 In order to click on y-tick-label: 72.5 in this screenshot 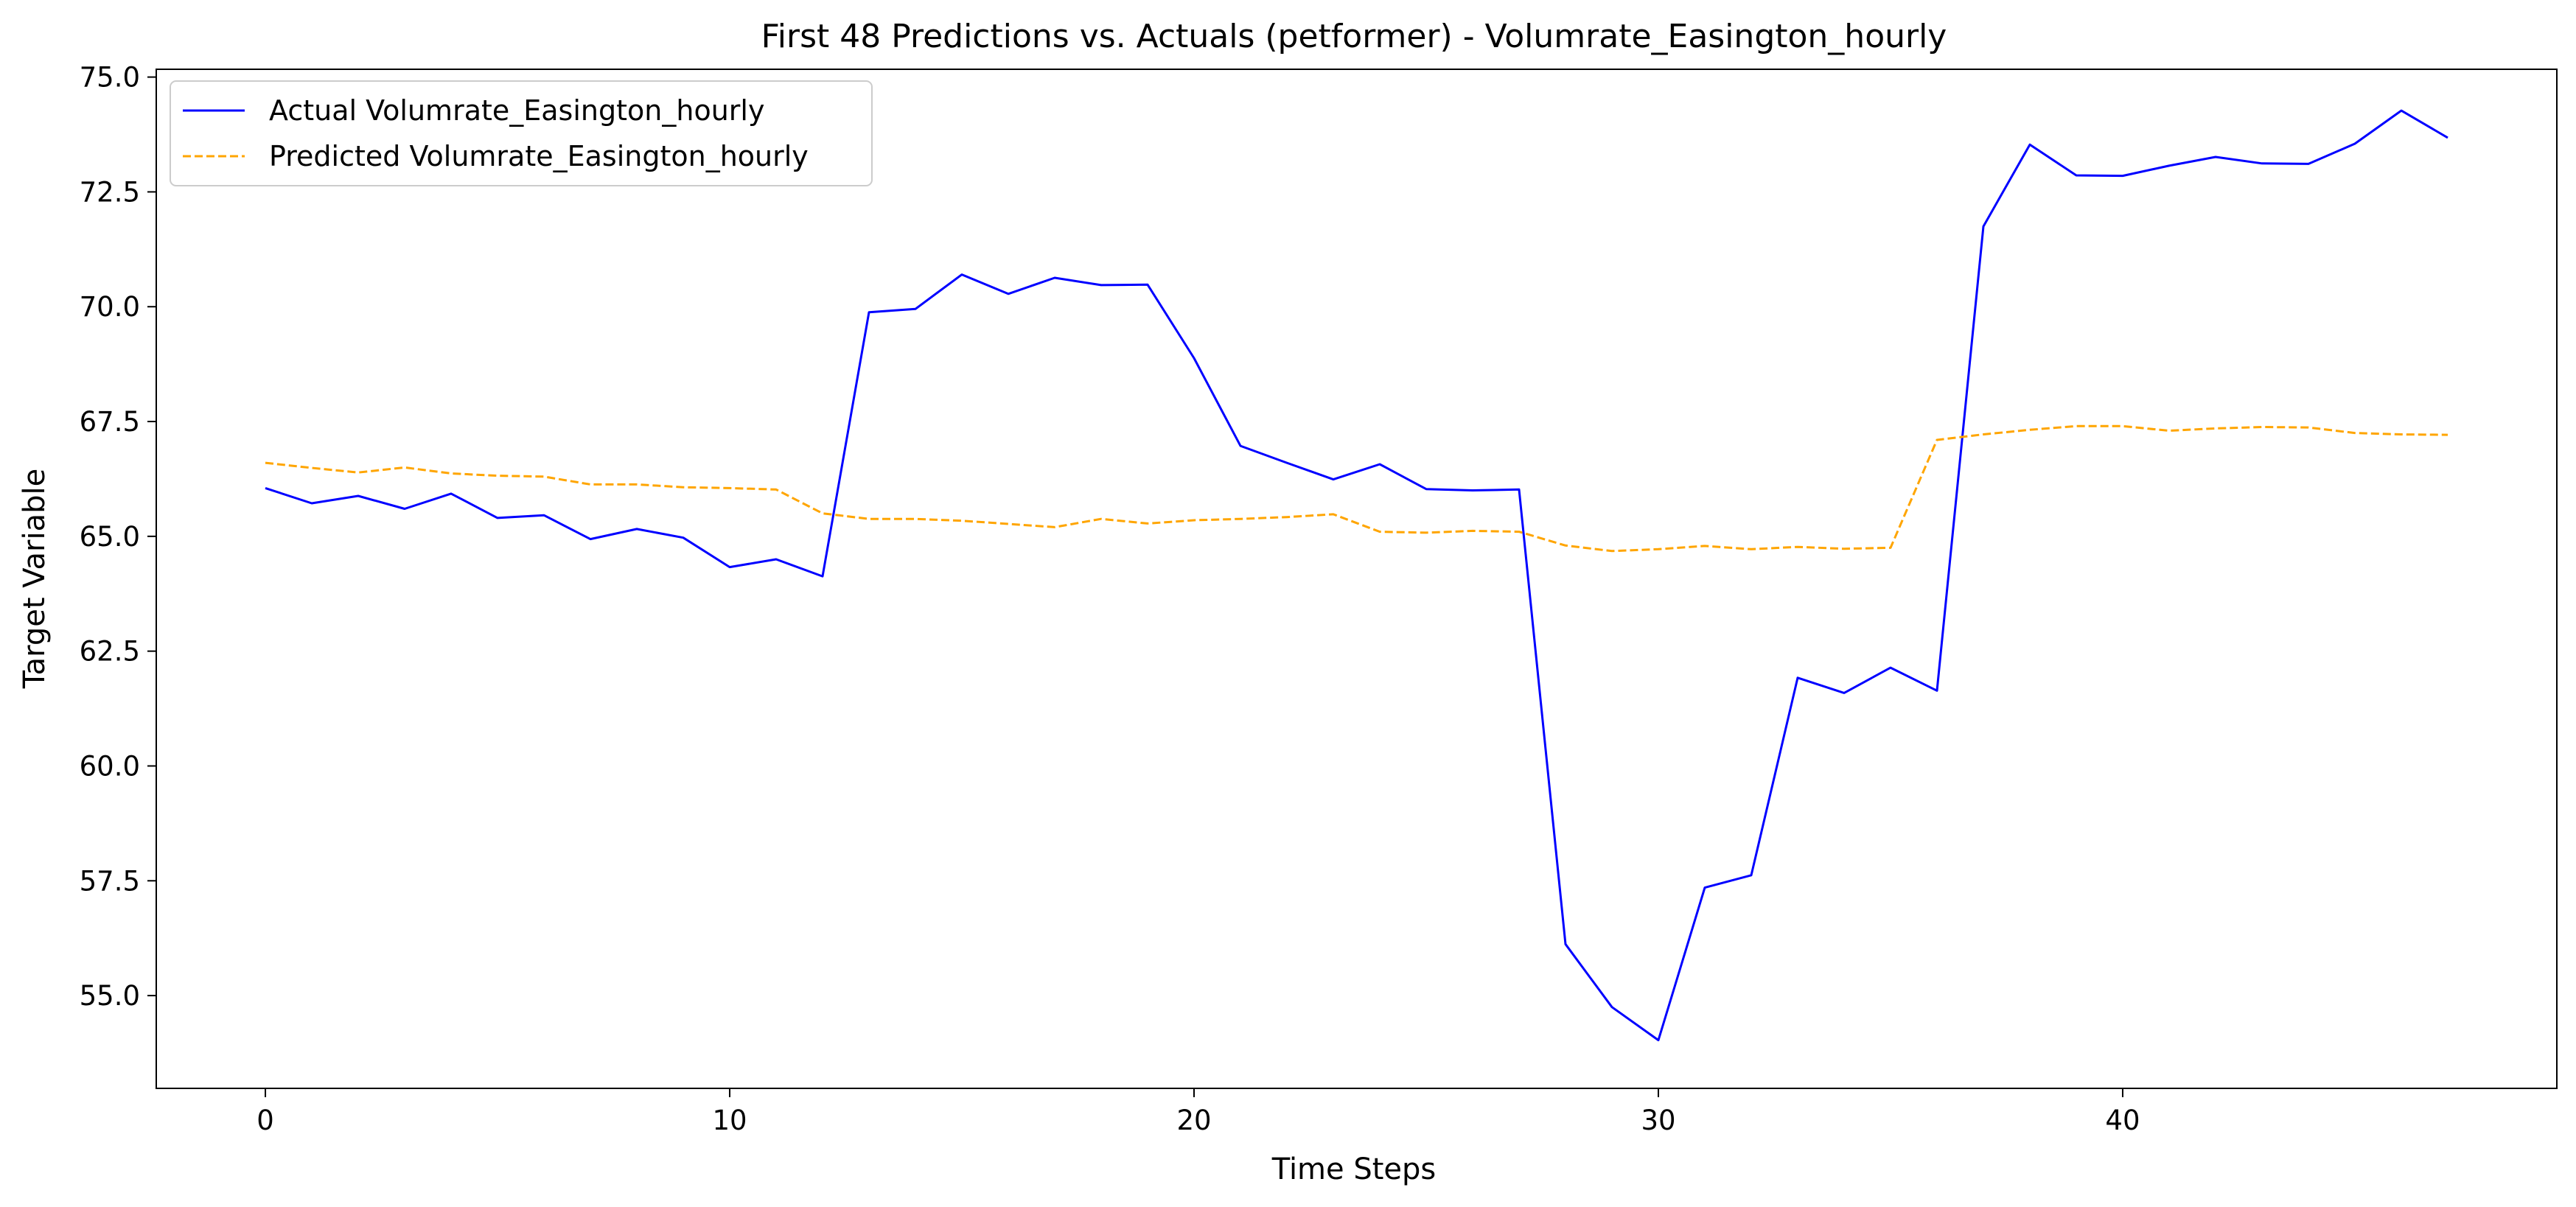, I will do `click(110, 192)`.